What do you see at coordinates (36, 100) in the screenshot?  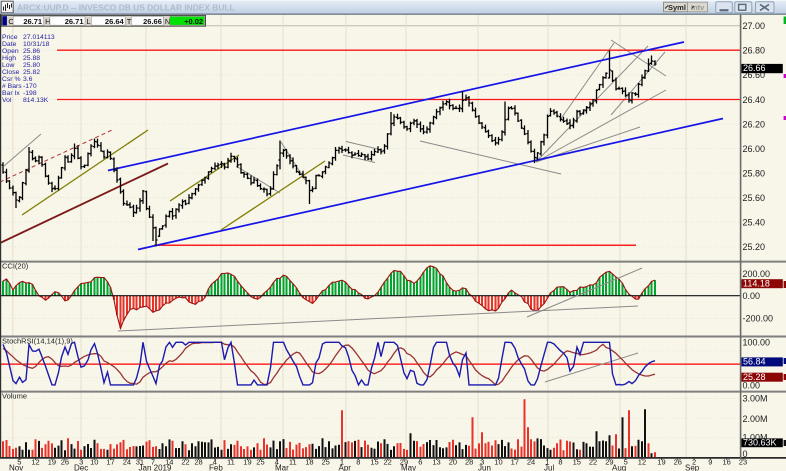 I see `svg-text: 814.13K` at bounding box center [36, 100].